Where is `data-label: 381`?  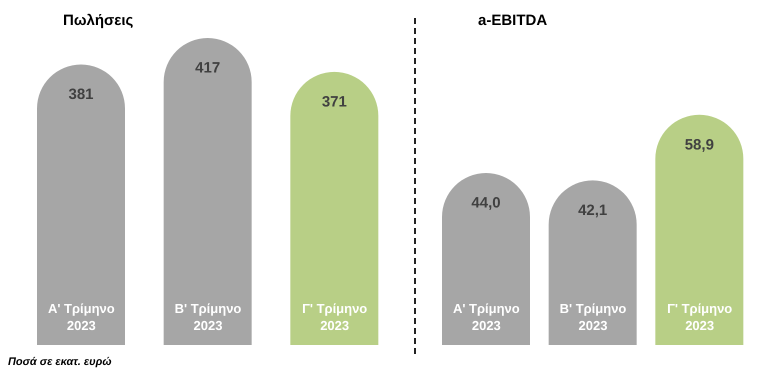 data-label: 381 is located at coordinates (81, 95).